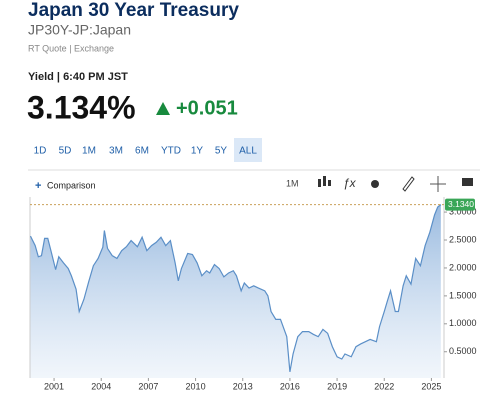  What do you see at coordinates (65, 151) in the screenshot?
I see `range-button: 5D` at bounding box center [65, 151].